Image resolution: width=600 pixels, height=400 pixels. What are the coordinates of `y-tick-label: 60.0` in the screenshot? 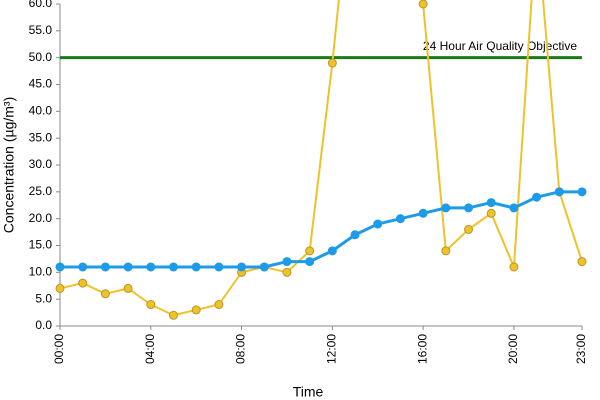 It's located at (41, 5).